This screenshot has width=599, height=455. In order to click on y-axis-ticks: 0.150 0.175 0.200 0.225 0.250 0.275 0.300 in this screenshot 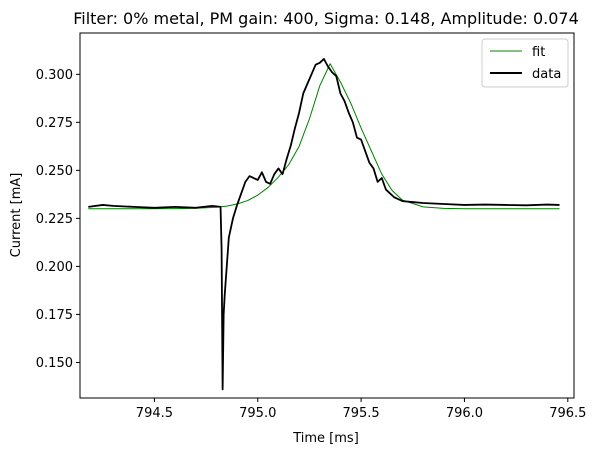, I will do `click(58, 219)`.